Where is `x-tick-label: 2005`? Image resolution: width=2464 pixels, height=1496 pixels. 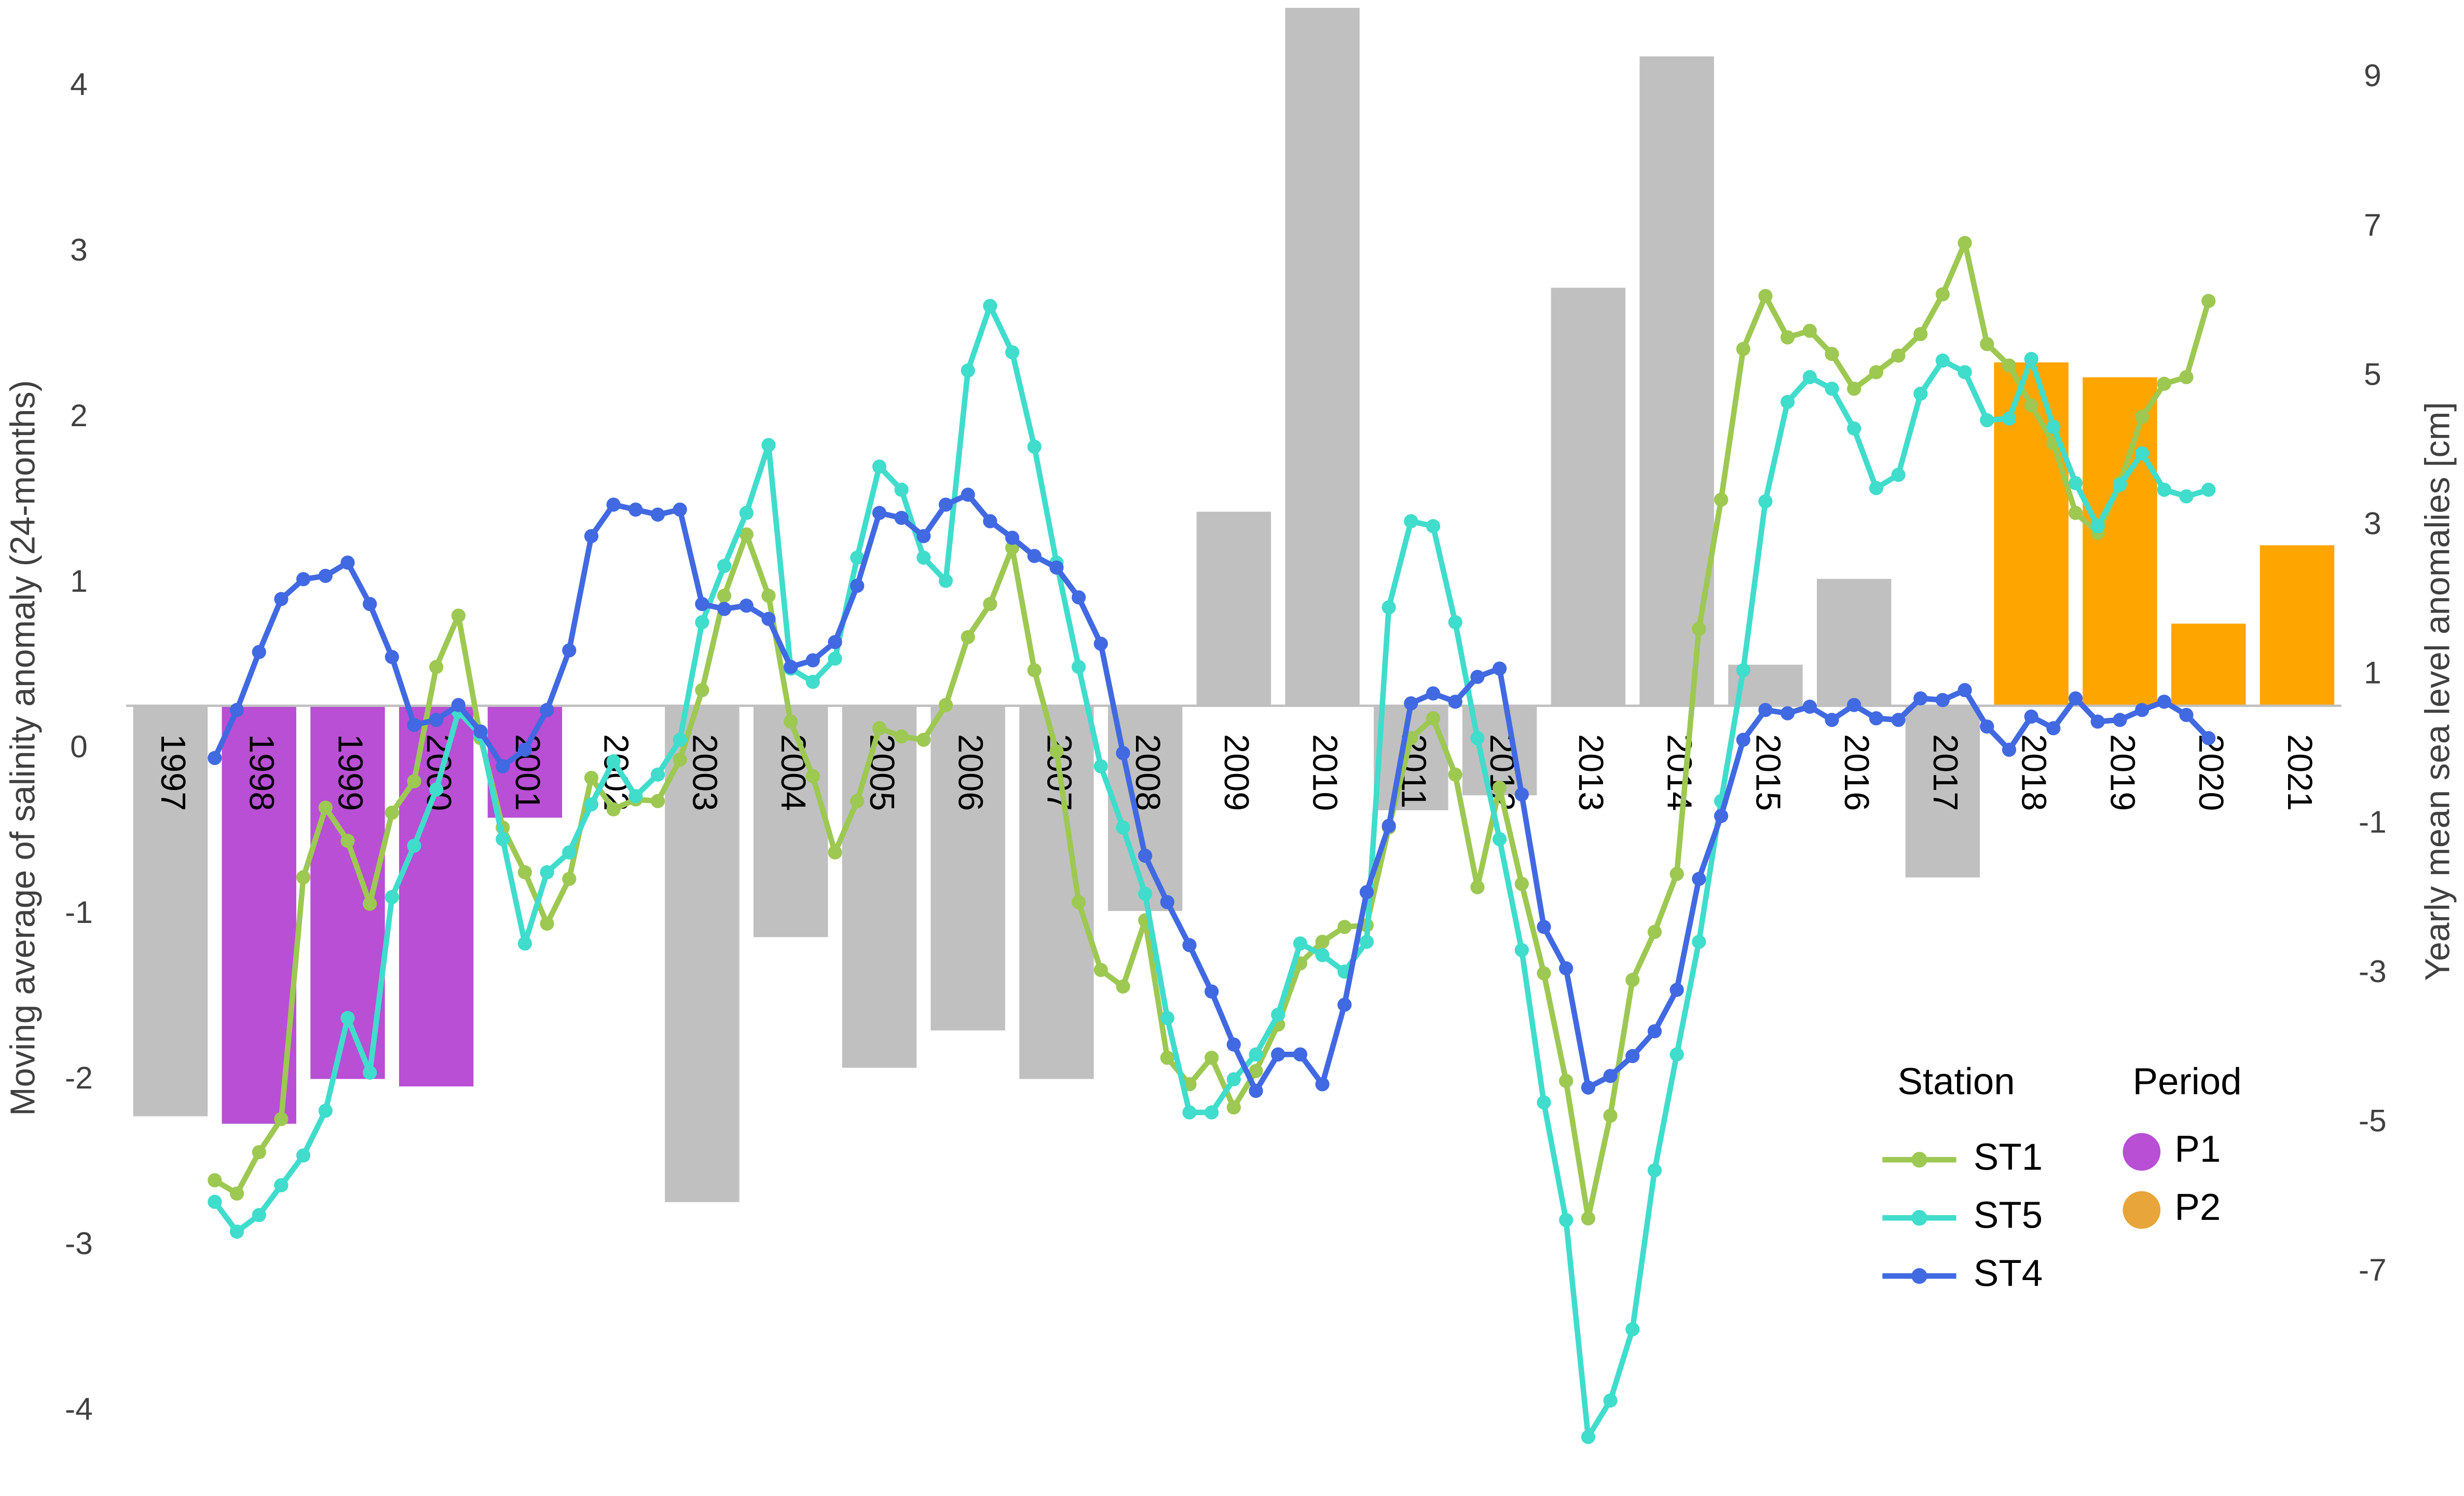
x-tick-label: 2005 is located at coordinates (882, 772).